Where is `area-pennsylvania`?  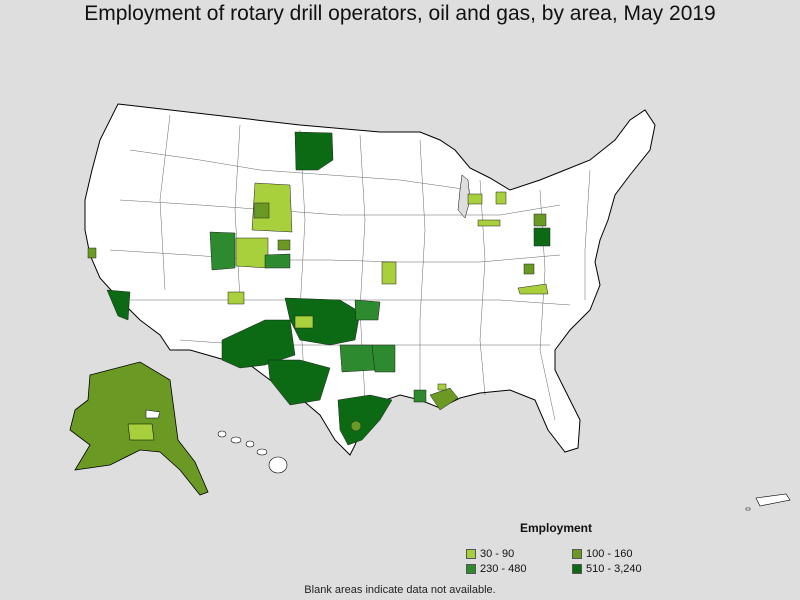 area-pennsylvania is located at coordinates (542, 237).